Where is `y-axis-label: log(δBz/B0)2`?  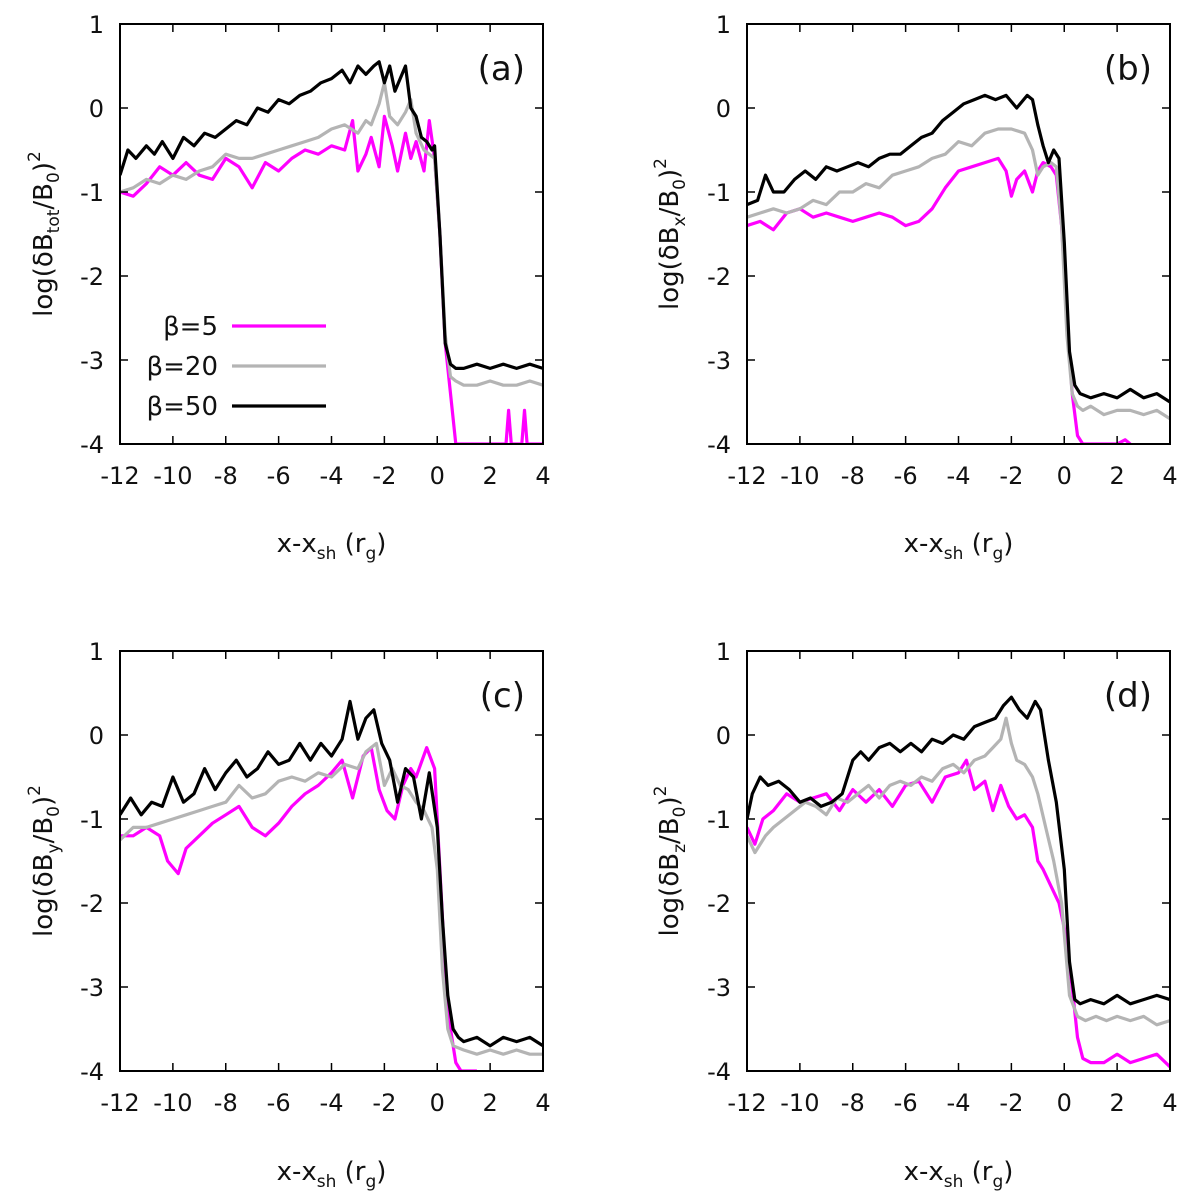
y-axis-label: log(δBz/B0)2 is located at coordinates (670, 861).